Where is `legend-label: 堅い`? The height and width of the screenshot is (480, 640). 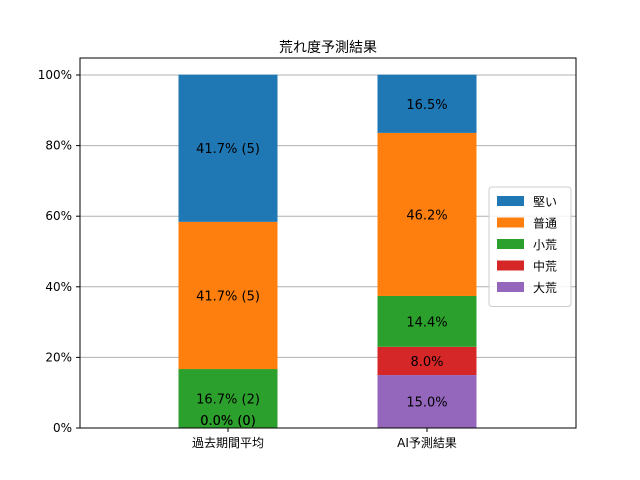
legend-label: 堅い is located at coordinates (545, 202).